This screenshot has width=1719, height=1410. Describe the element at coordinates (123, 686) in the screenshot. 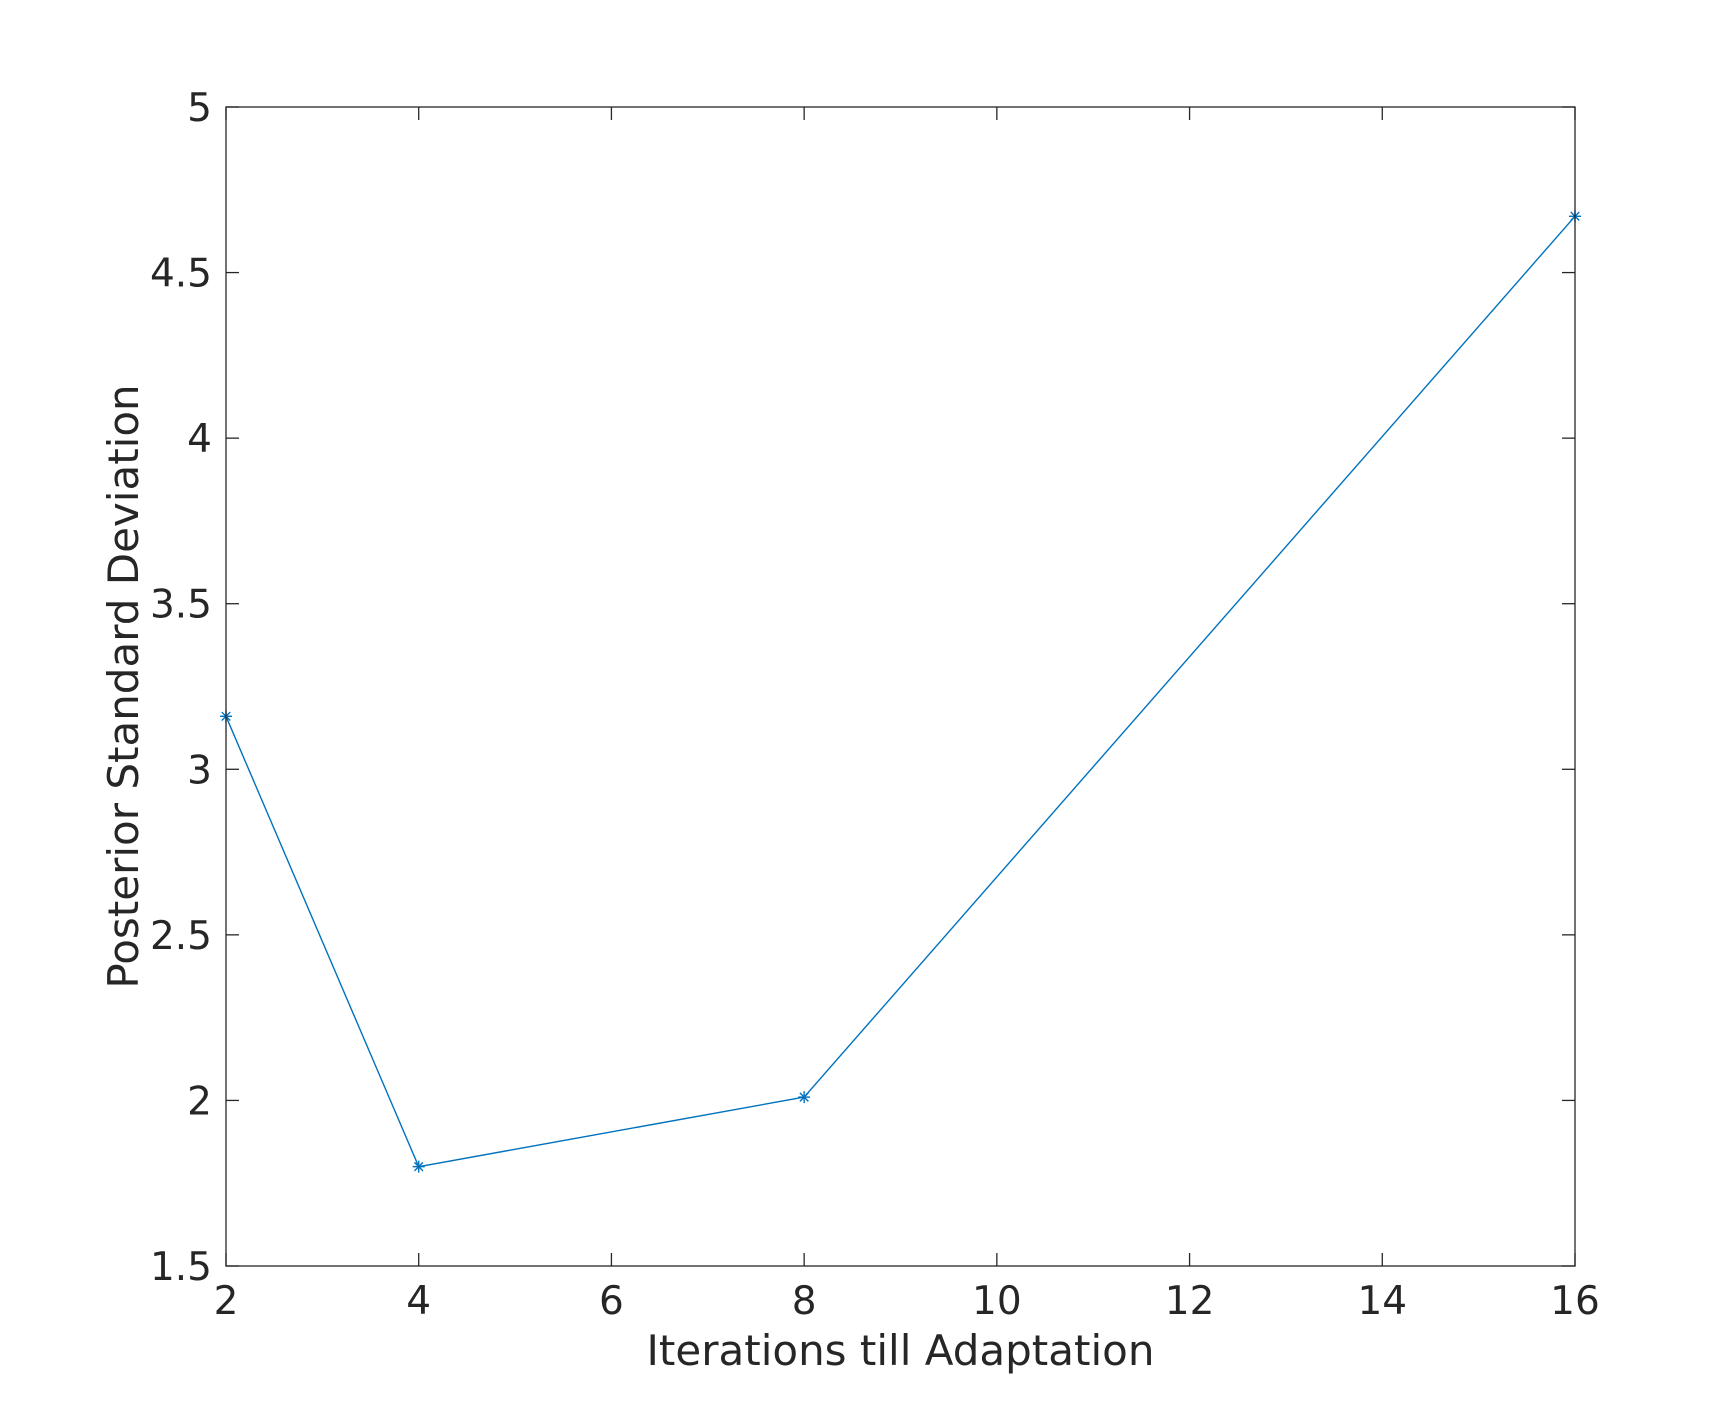

I see `y-axis-title: Posterior Standard Deviation` at that location.